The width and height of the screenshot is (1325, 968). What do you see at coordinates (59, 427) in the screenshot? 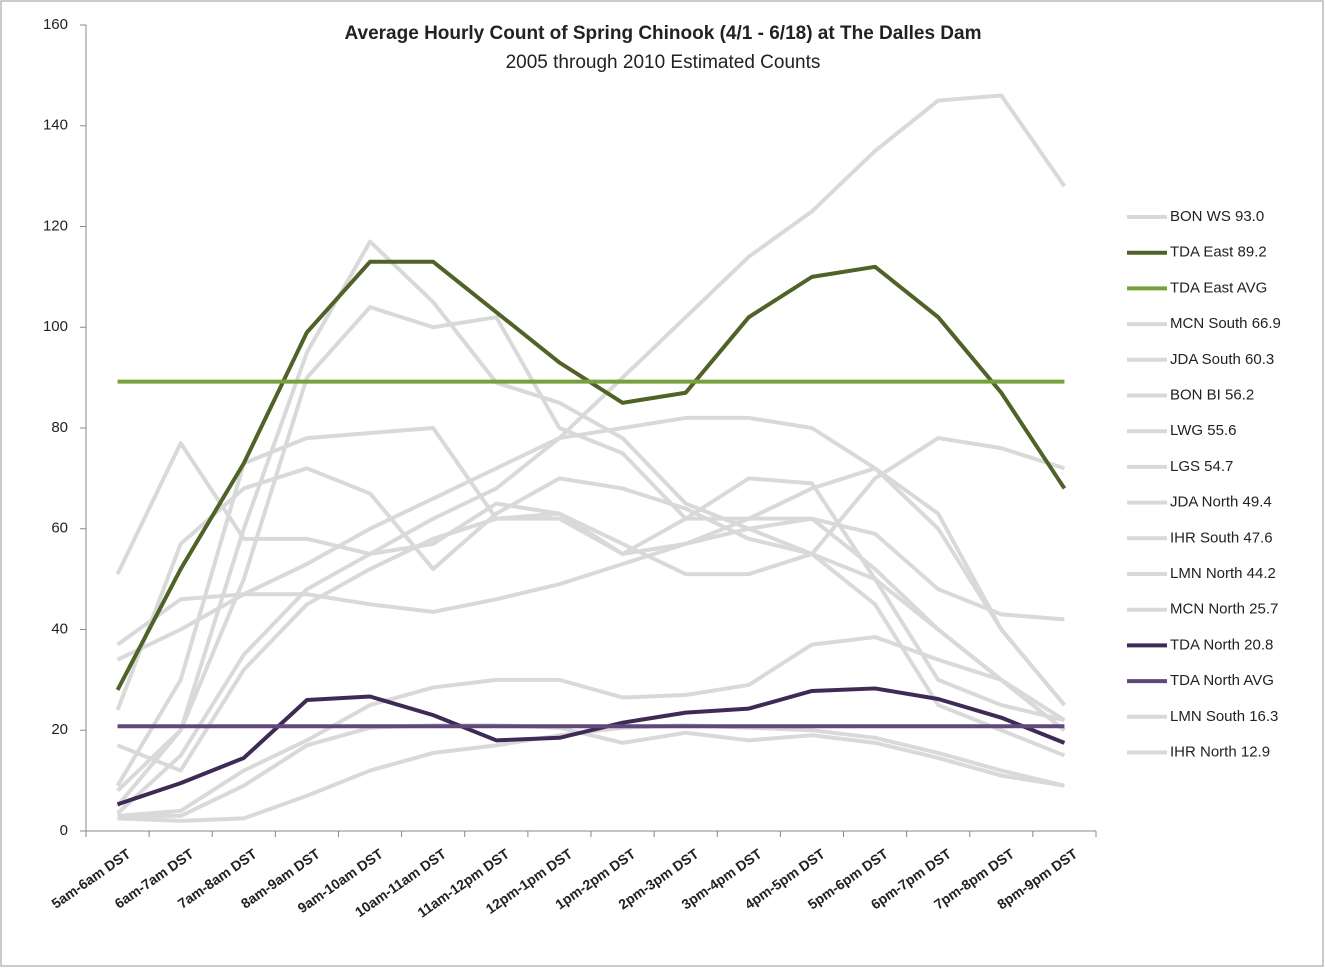
I see `y-tick-label: 80` at bounding box center [59, 427].